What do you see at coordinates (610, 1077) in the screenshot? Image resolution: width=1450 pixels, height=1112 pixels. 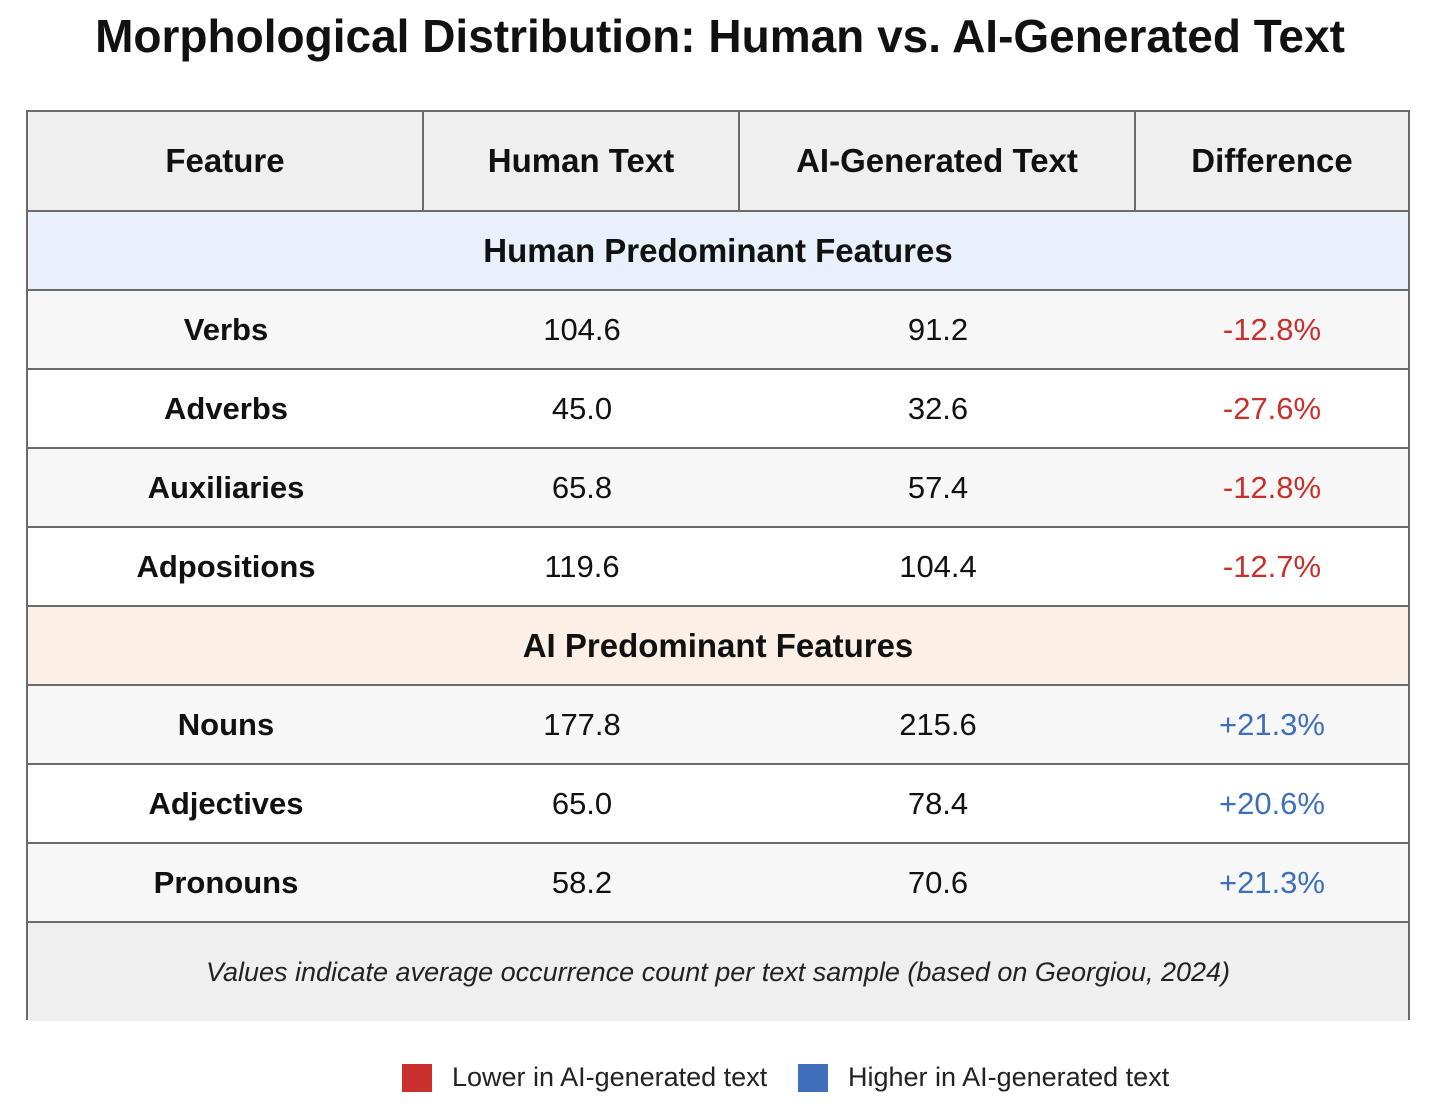 I see `legend-label-lower: Lower in AI-generated text` at bounding box center [610, 1077].